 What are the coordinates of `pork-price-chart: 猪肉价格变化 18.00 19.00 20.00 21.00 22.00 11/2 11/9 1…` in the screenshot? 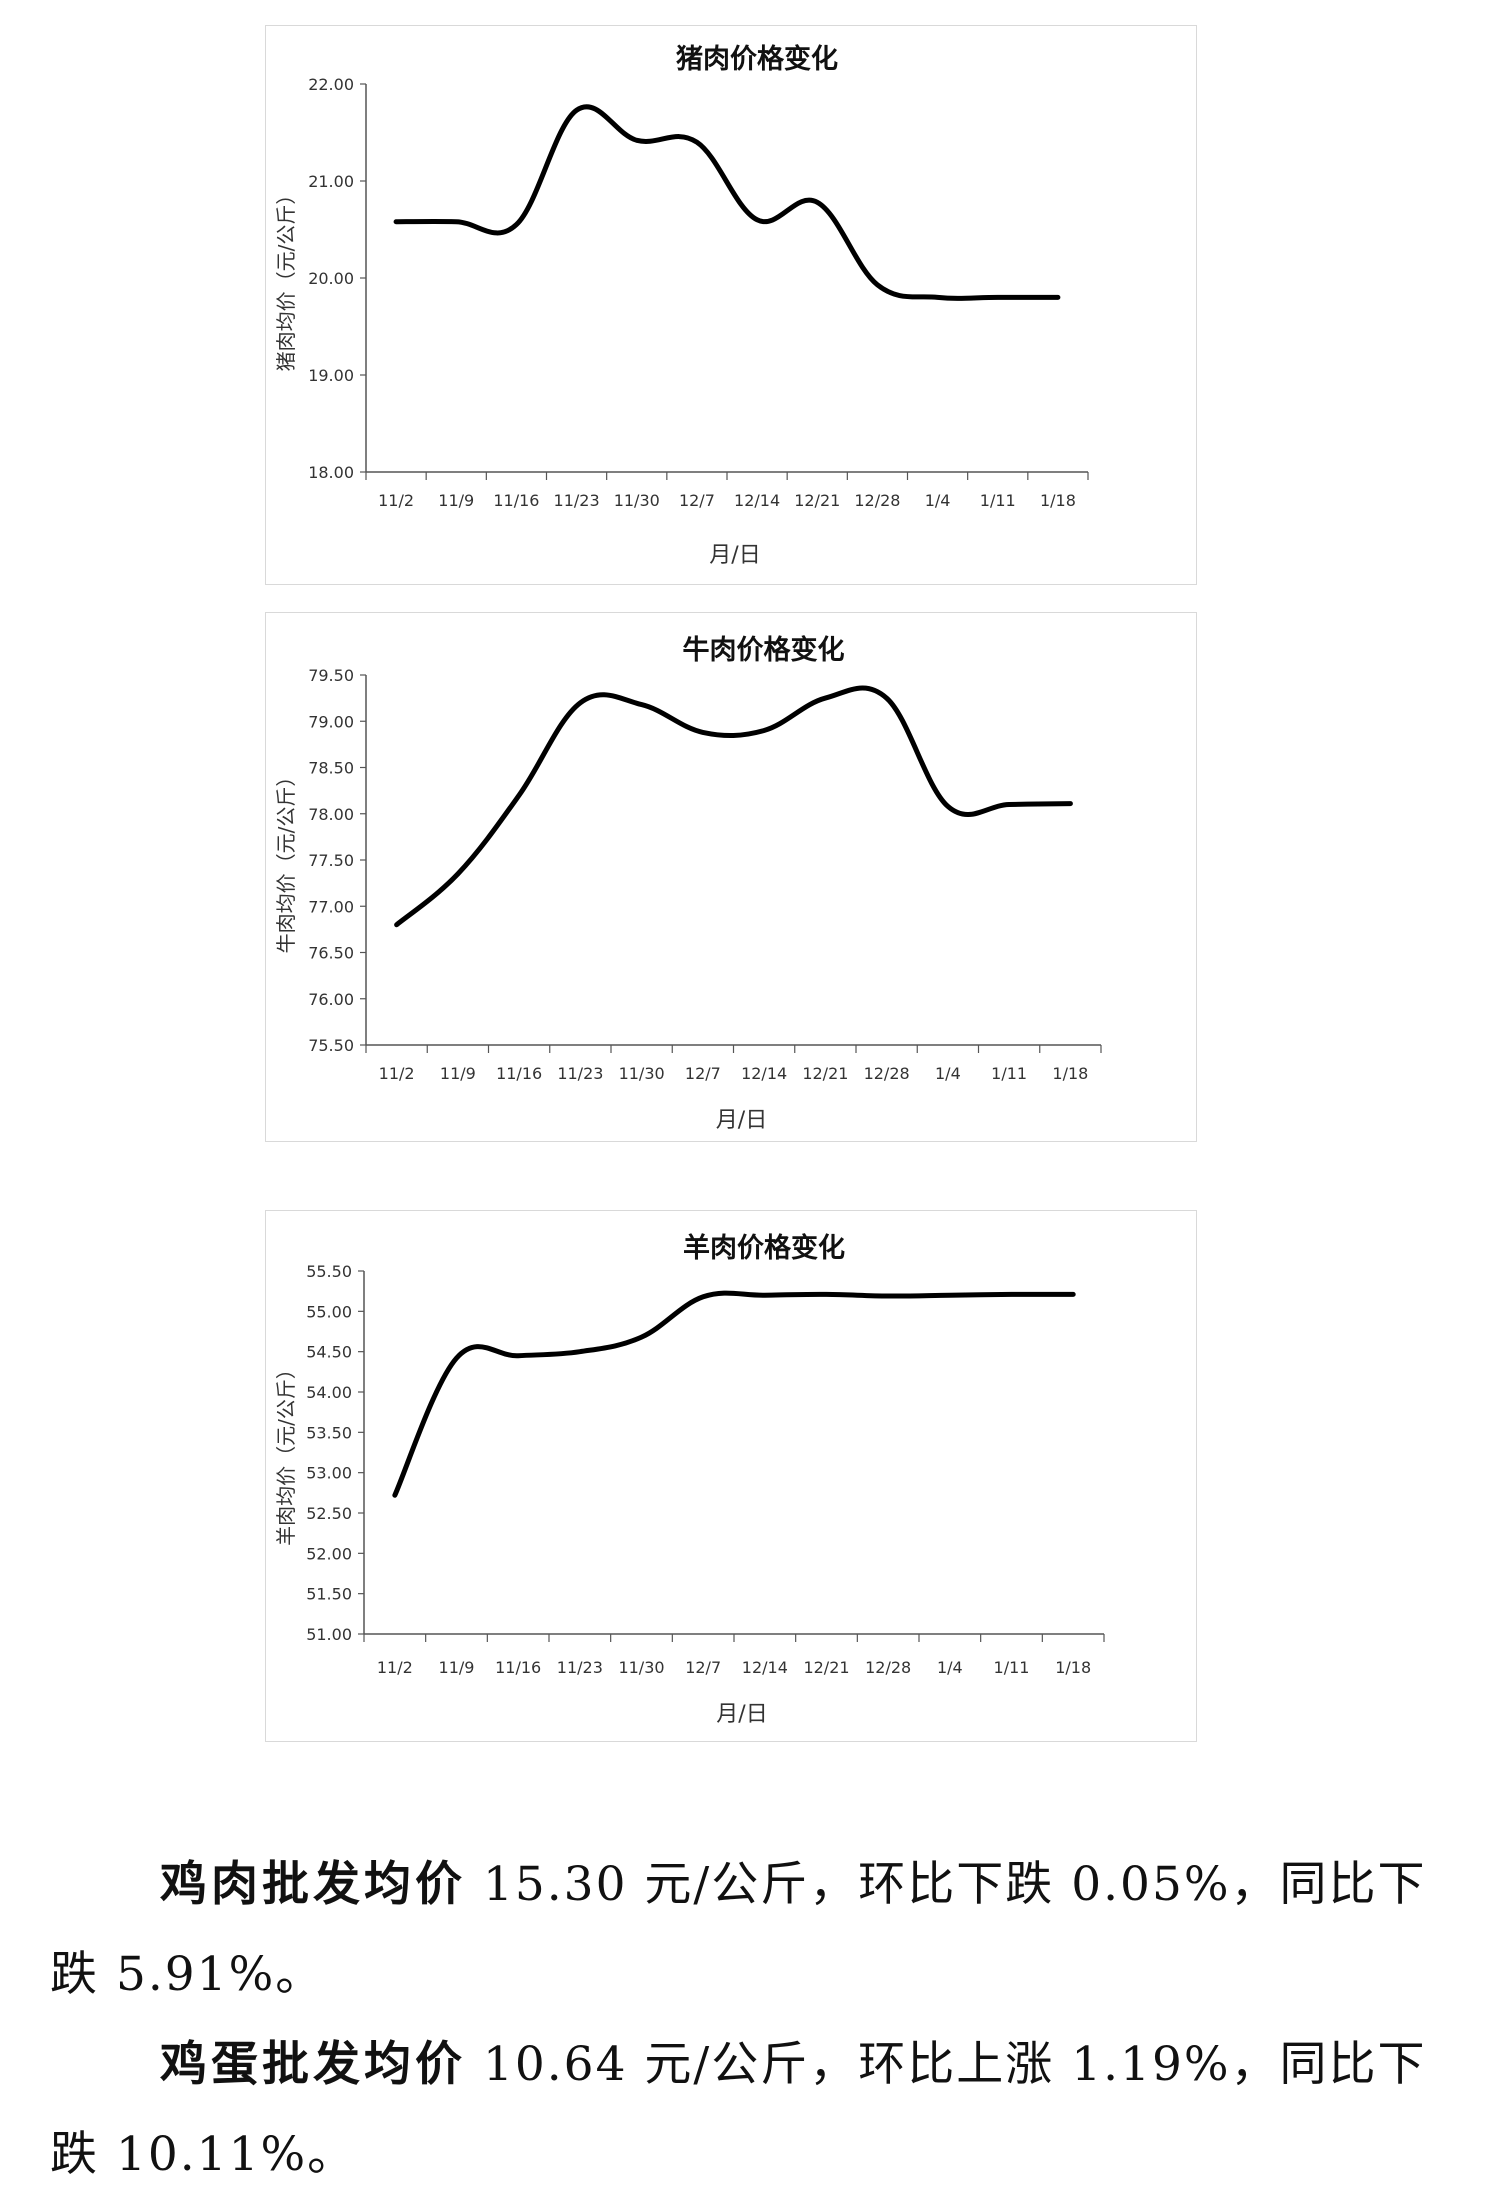 It's located at (681, 305).